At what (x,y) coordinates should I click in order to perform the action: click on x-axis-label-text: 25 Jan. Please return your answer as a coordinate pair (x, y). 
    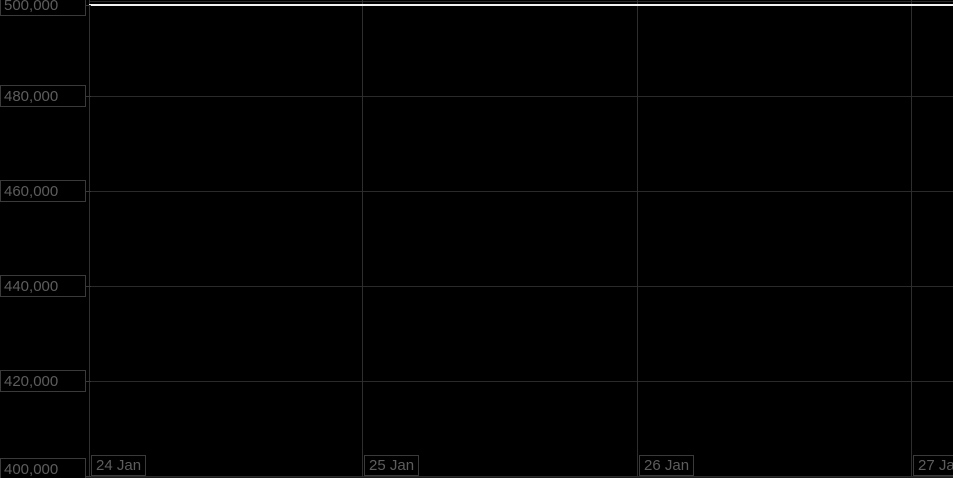
    Looking at the image, I should click on (392, 465).